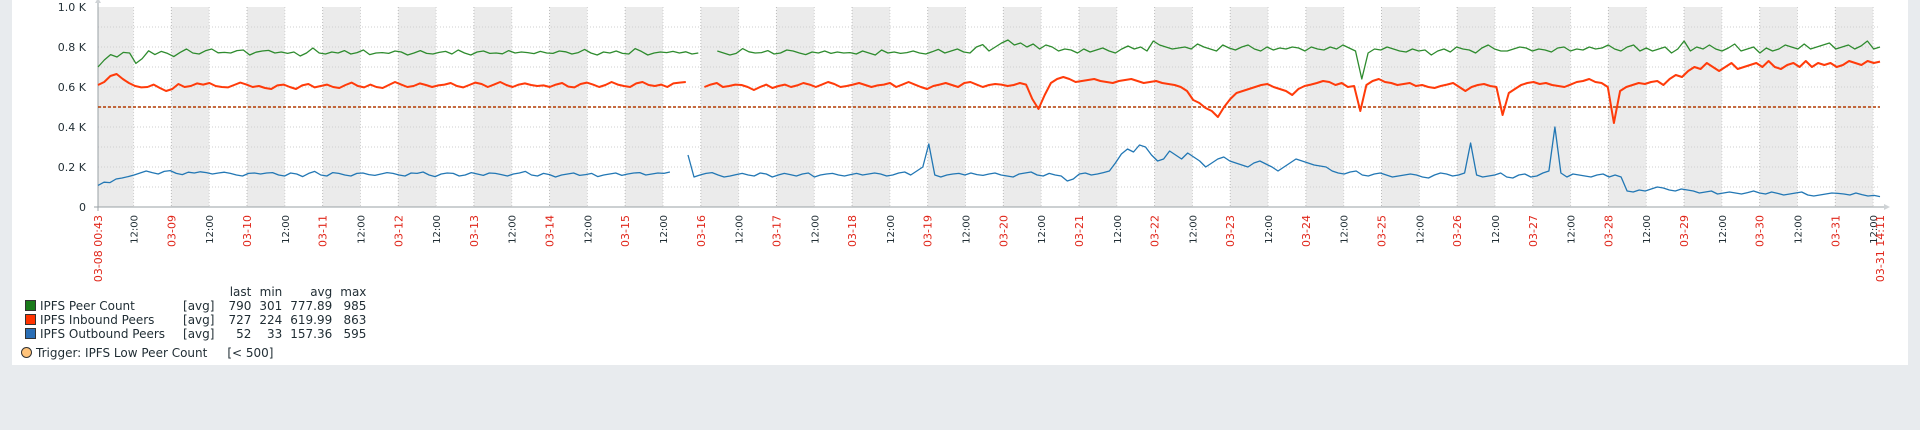  Describe the element at coordinates (271, 306) in the screenshot. I see `legend-min: 301` at that location.